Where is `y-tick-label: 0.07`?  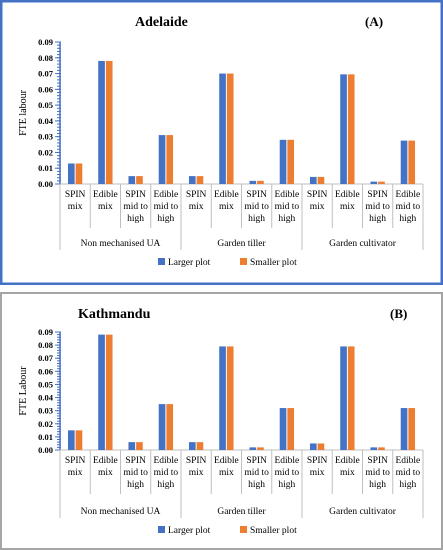 y-tick-label: 0.07 is located at coordinates (46, 358).